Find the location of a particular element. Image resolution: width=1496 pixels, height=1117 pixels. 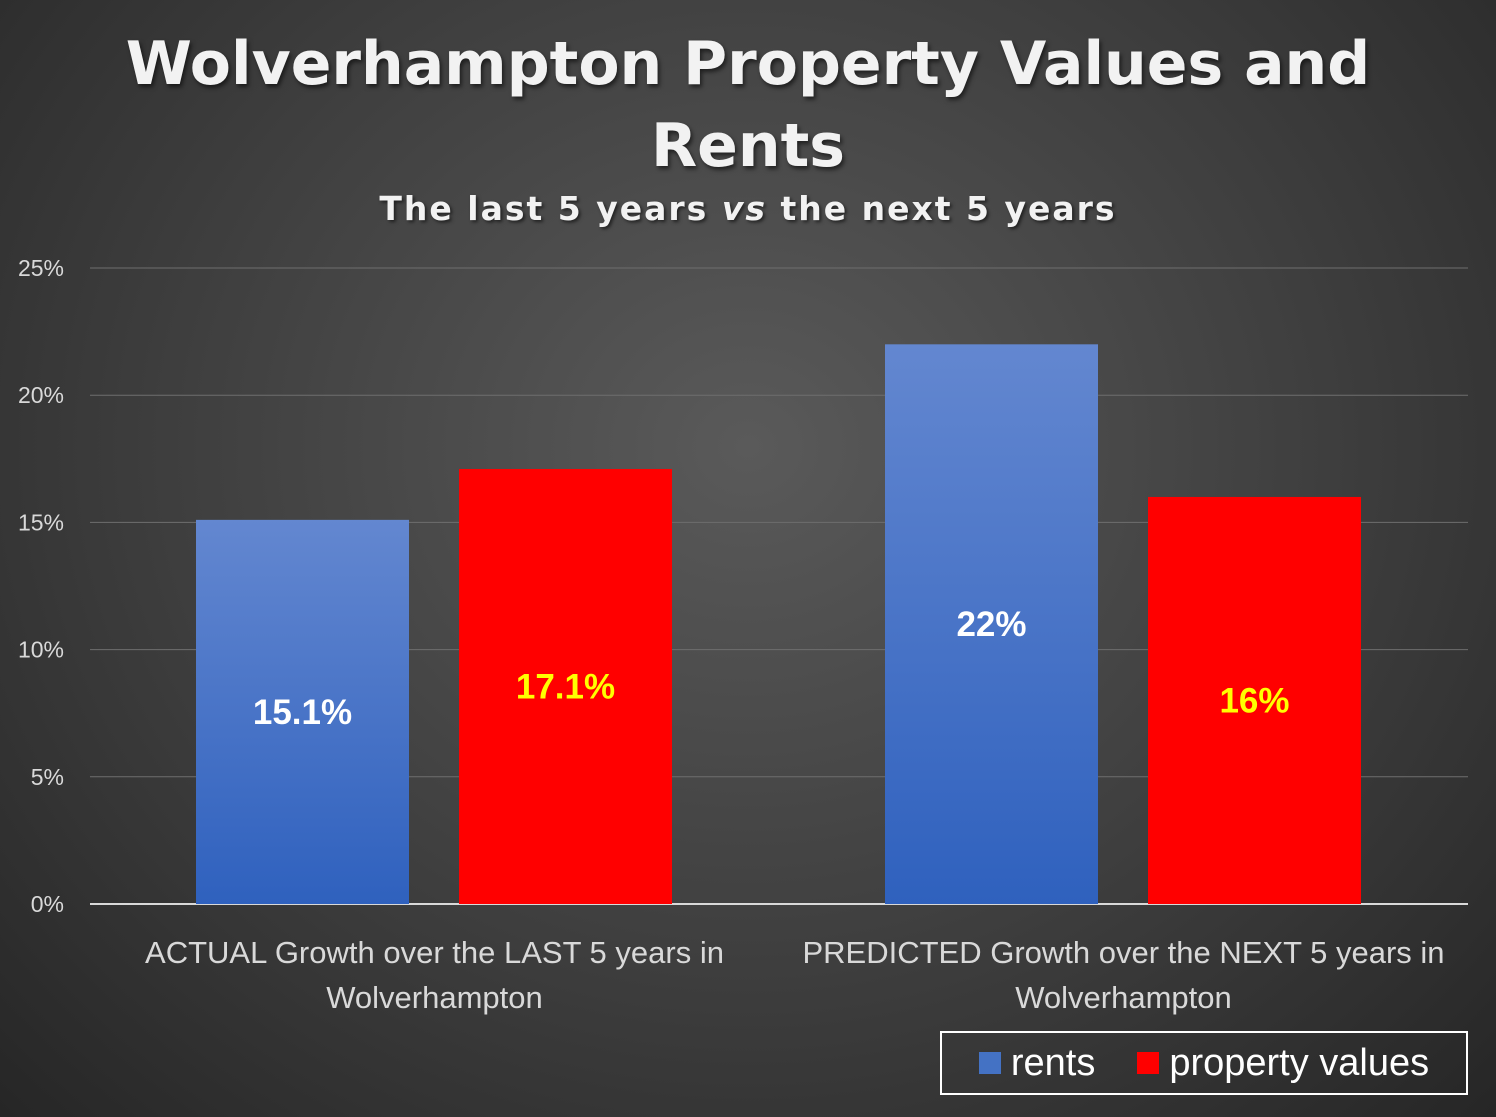

legend-label-property-values: property values is located at coordinates (1299, 1062).